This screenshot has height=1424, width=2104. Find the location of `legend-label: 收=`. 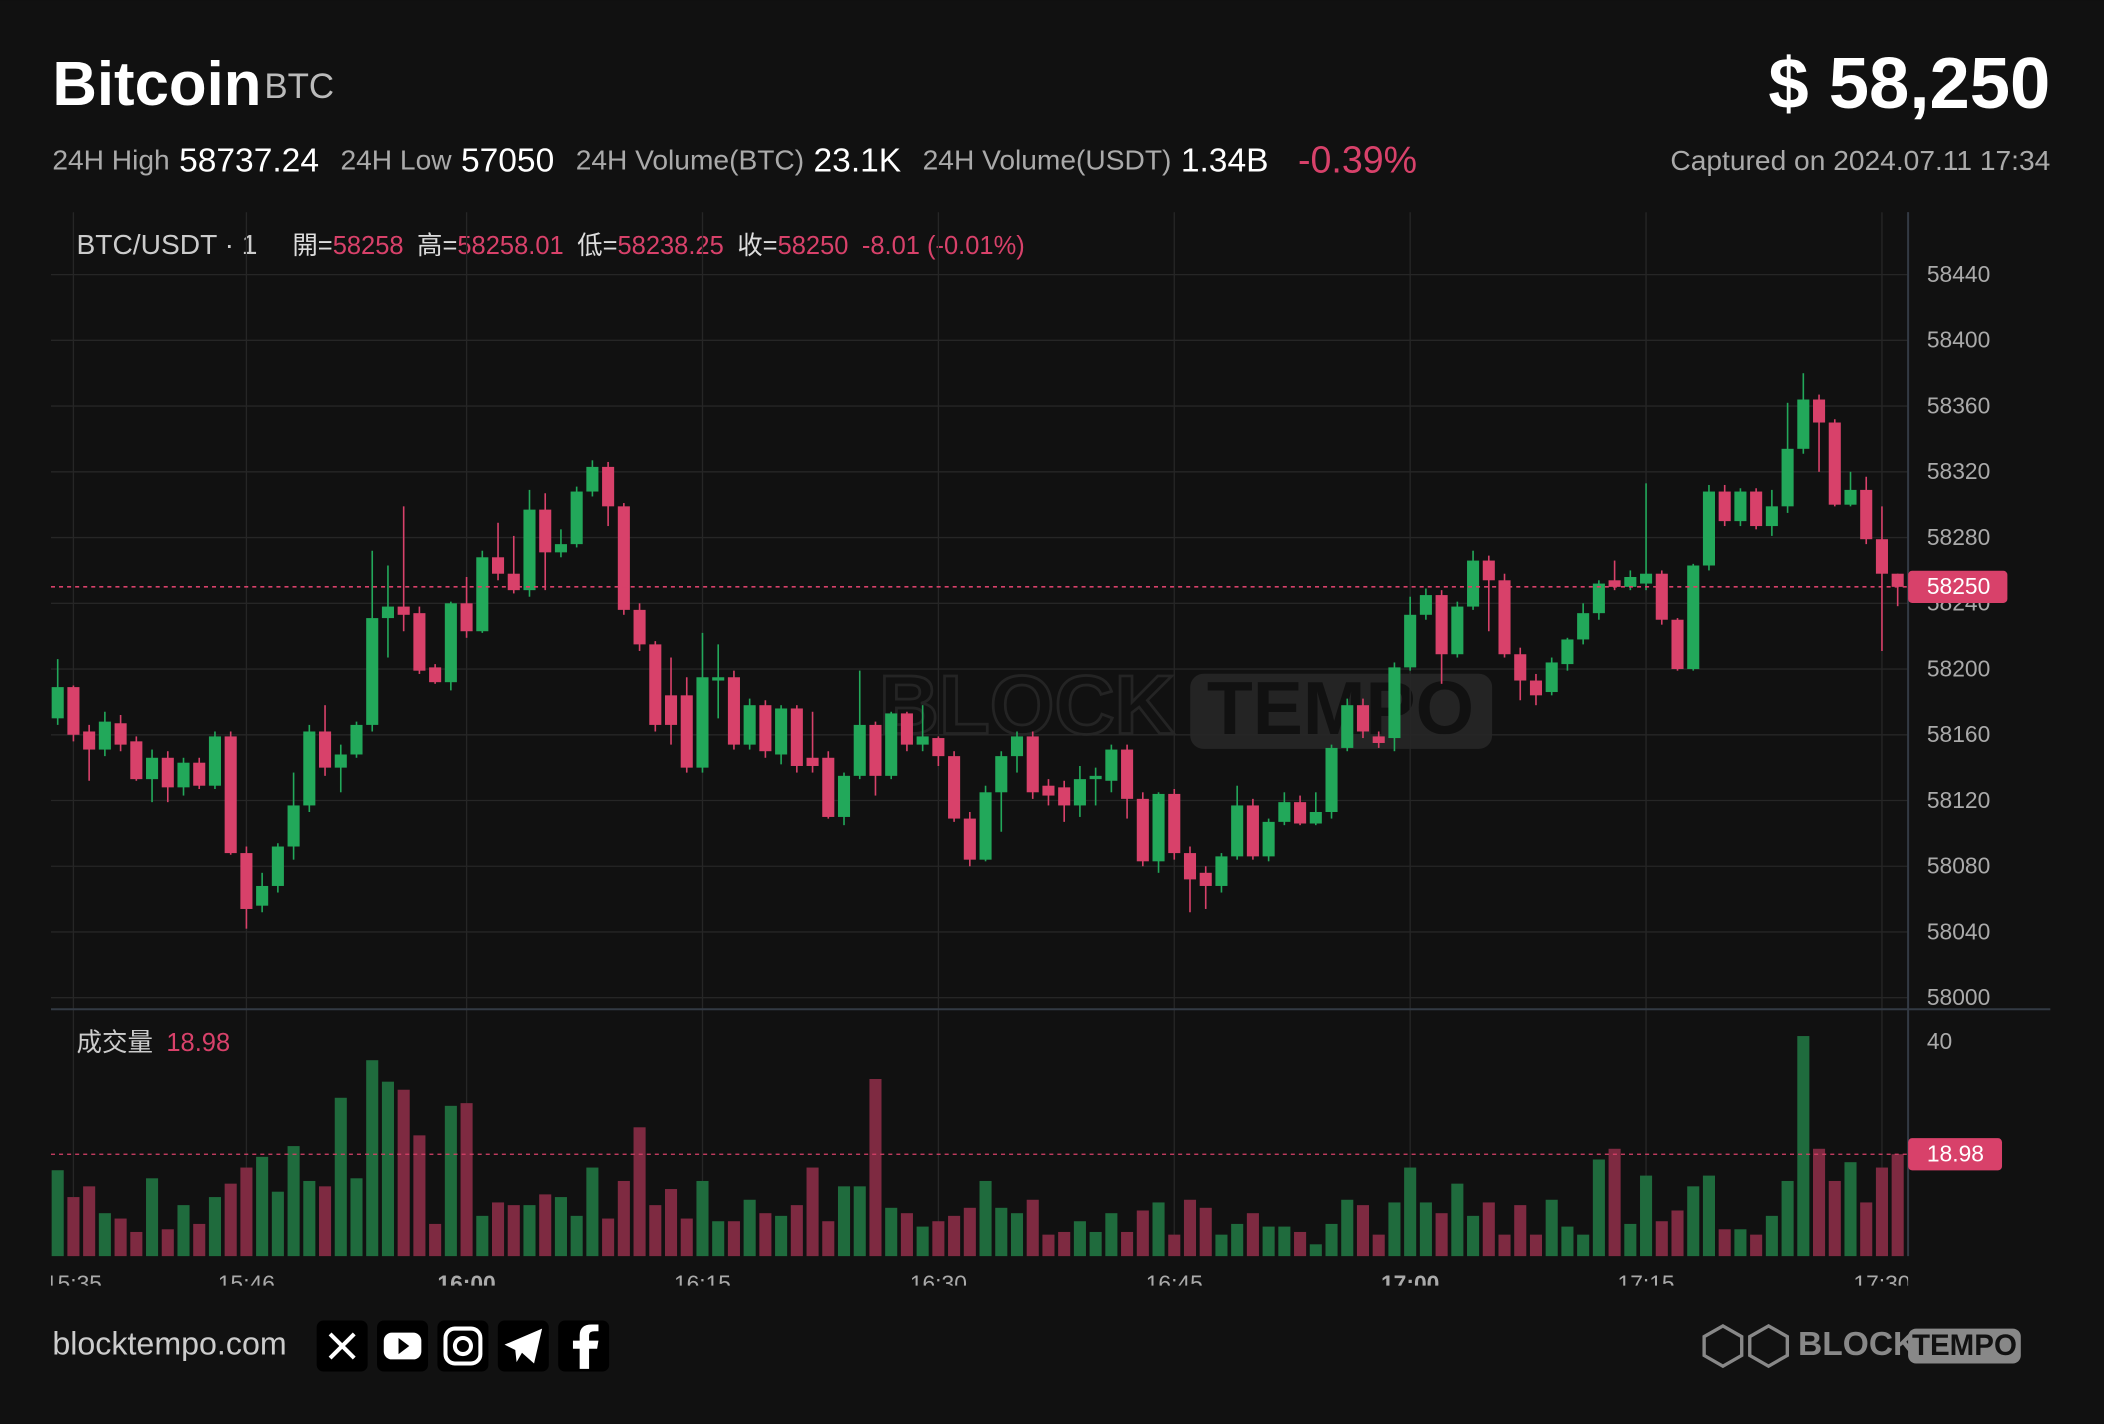

legend-label: 收= is located at coordinates (757, 246).